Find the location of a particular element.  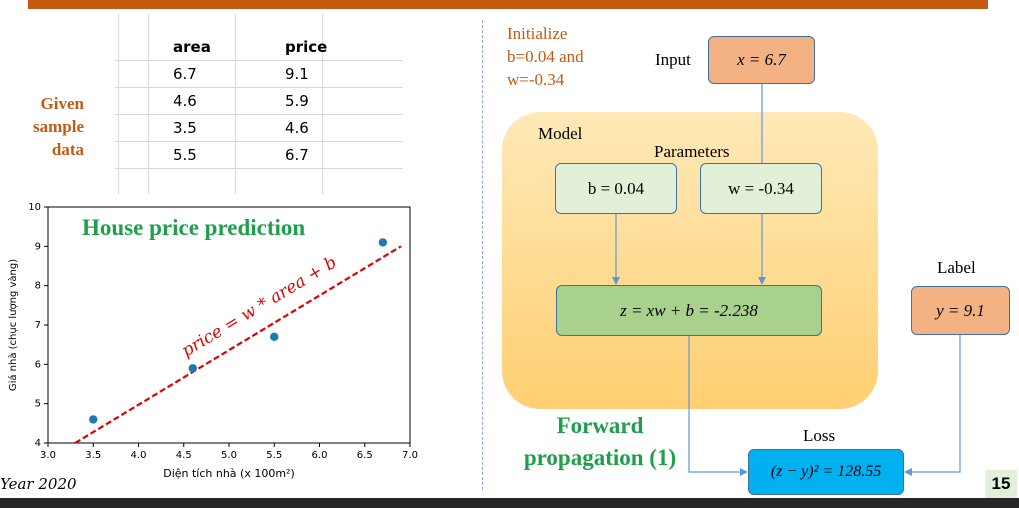

weight-parameter-box: w = -0.34 is located at coordinates (761, 188).